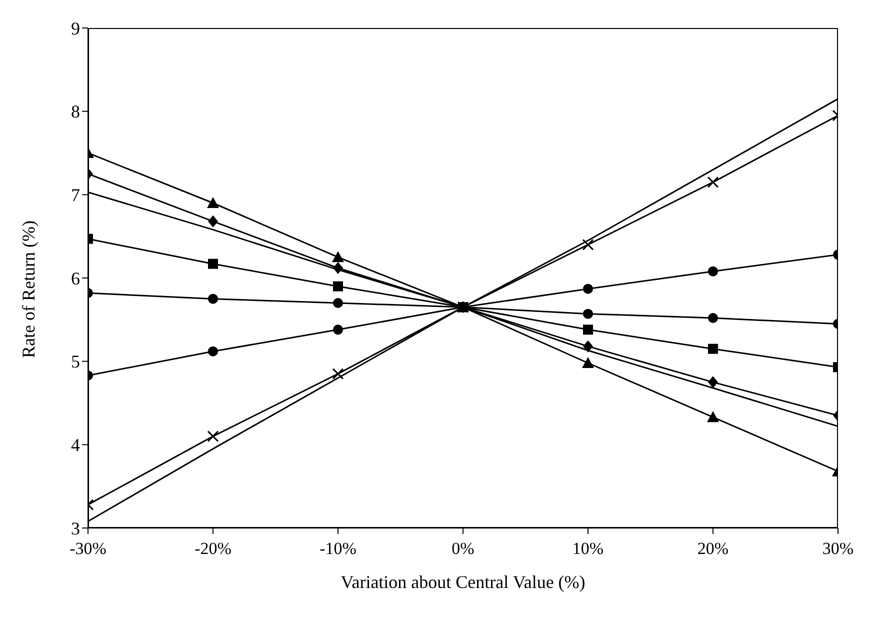 This screenshot has width=884, height=626. I want to click on y-tick-label: 4, so click(75, 445).